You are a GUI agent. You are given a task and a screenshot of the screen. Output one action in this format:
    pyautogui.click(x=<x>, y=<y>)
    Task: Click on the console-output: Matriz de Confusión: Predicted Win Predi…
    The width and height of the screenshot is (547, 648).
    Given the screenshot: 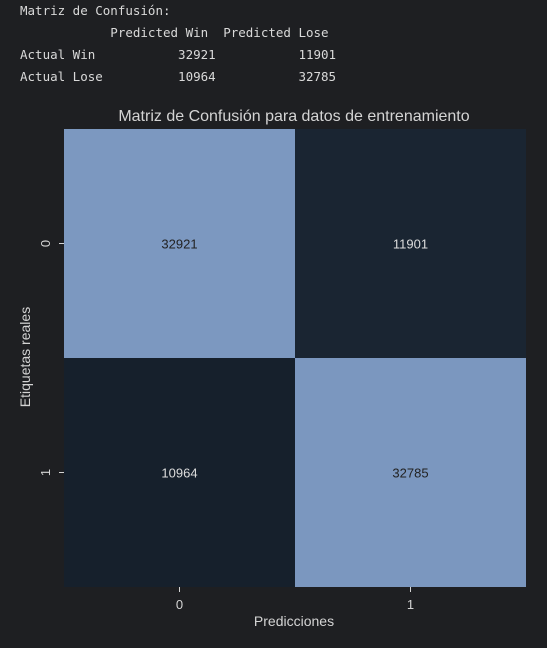 What is the action you would take?
    pyautogui.click(x=178, y=44)
    